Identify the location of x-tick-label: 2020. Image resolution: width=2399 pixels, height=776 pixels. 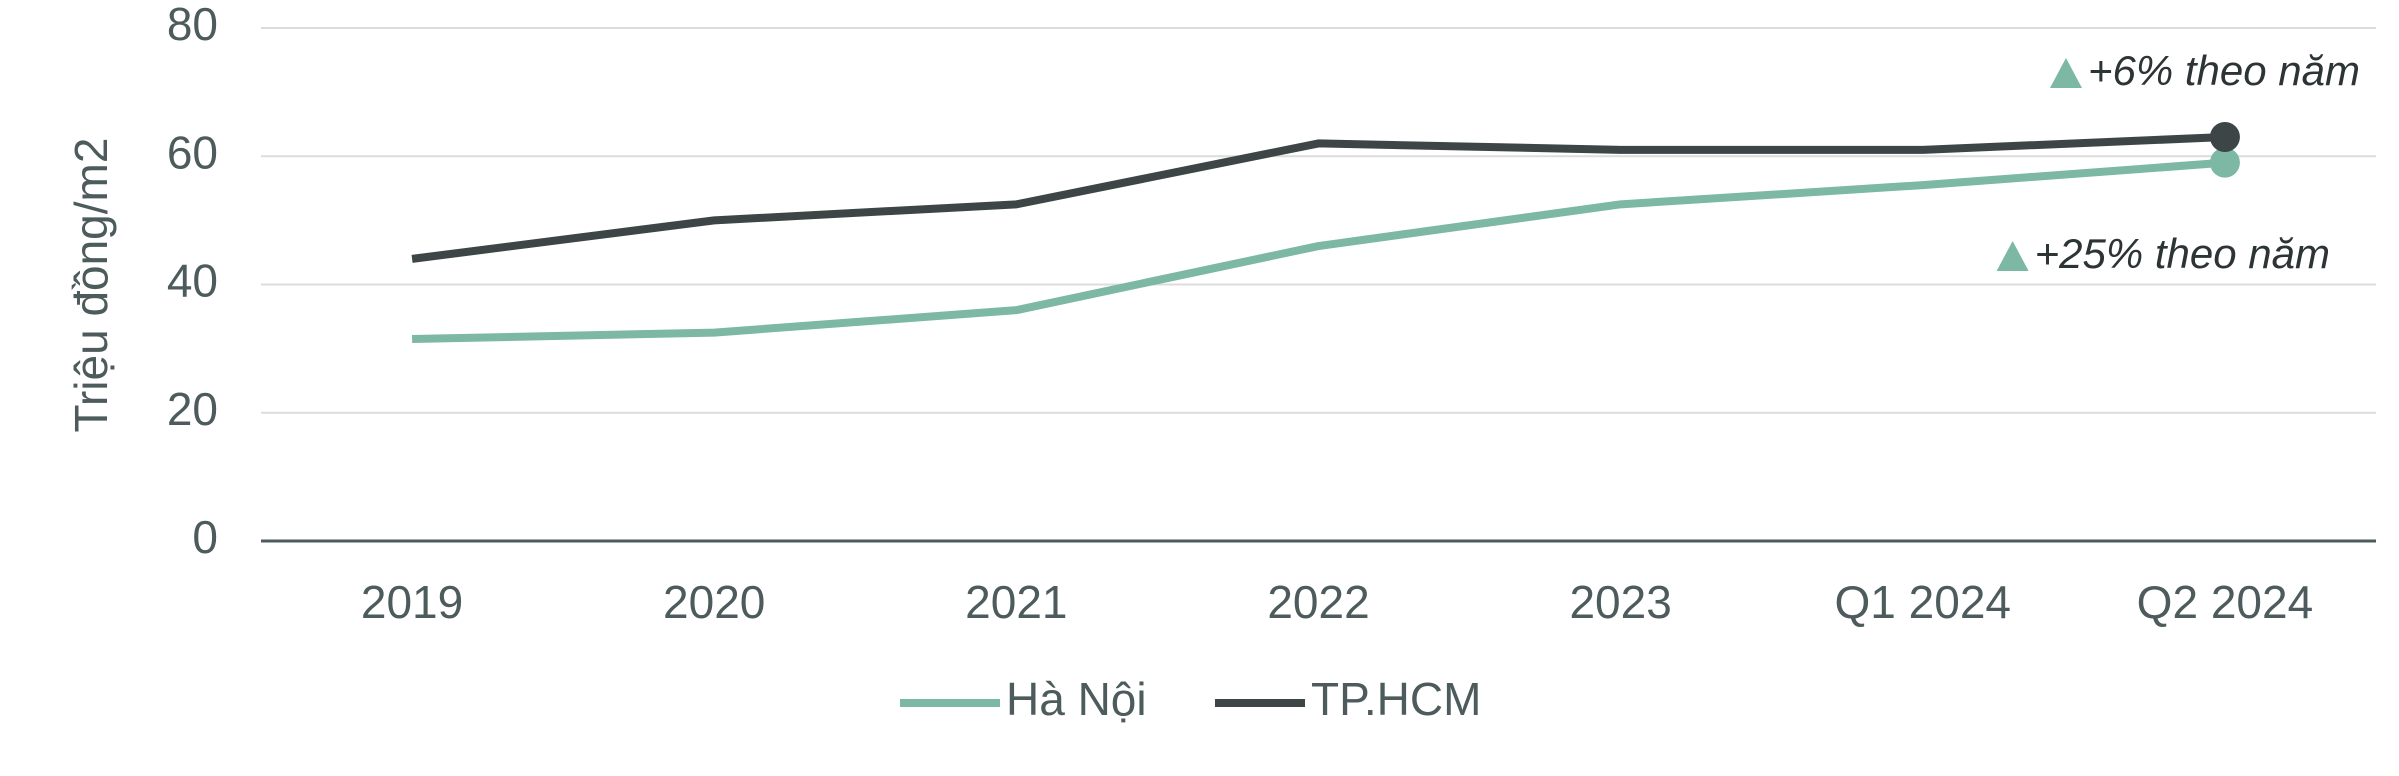
(714, 602).